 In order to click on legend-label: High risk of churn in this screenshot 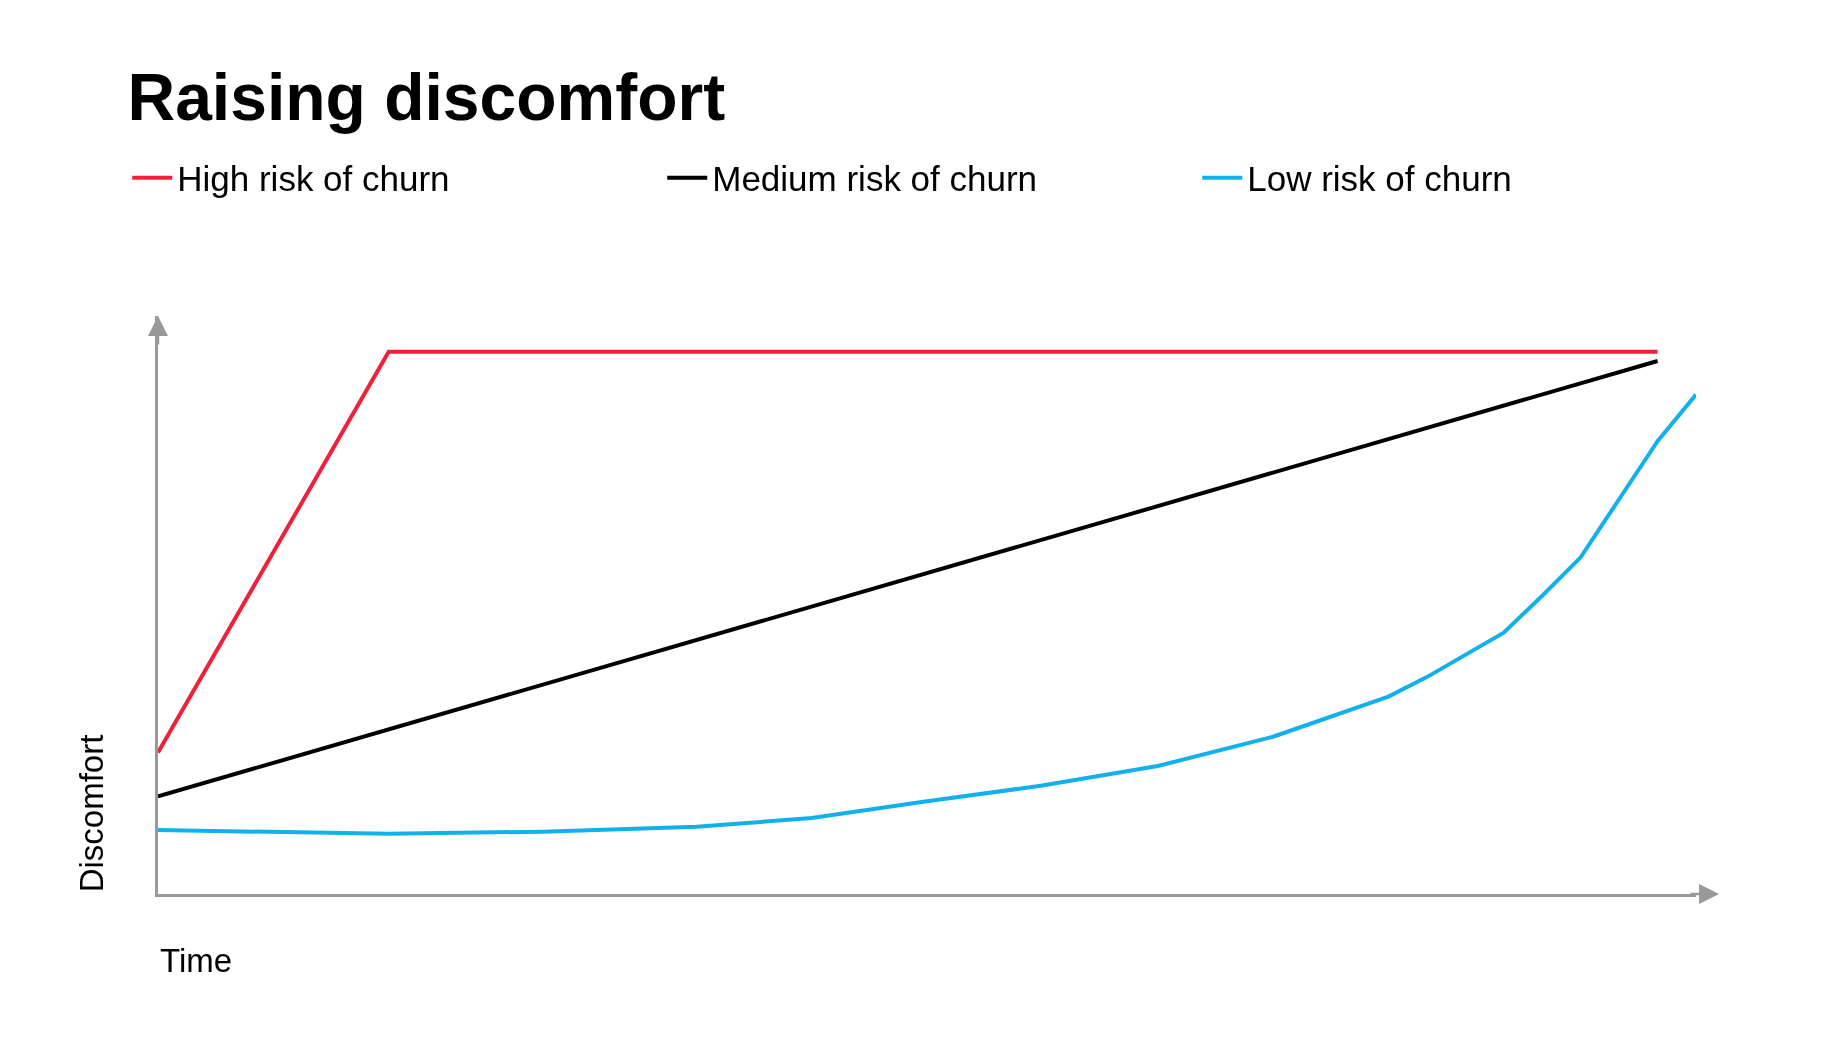, I will do `click(313, 179)`.